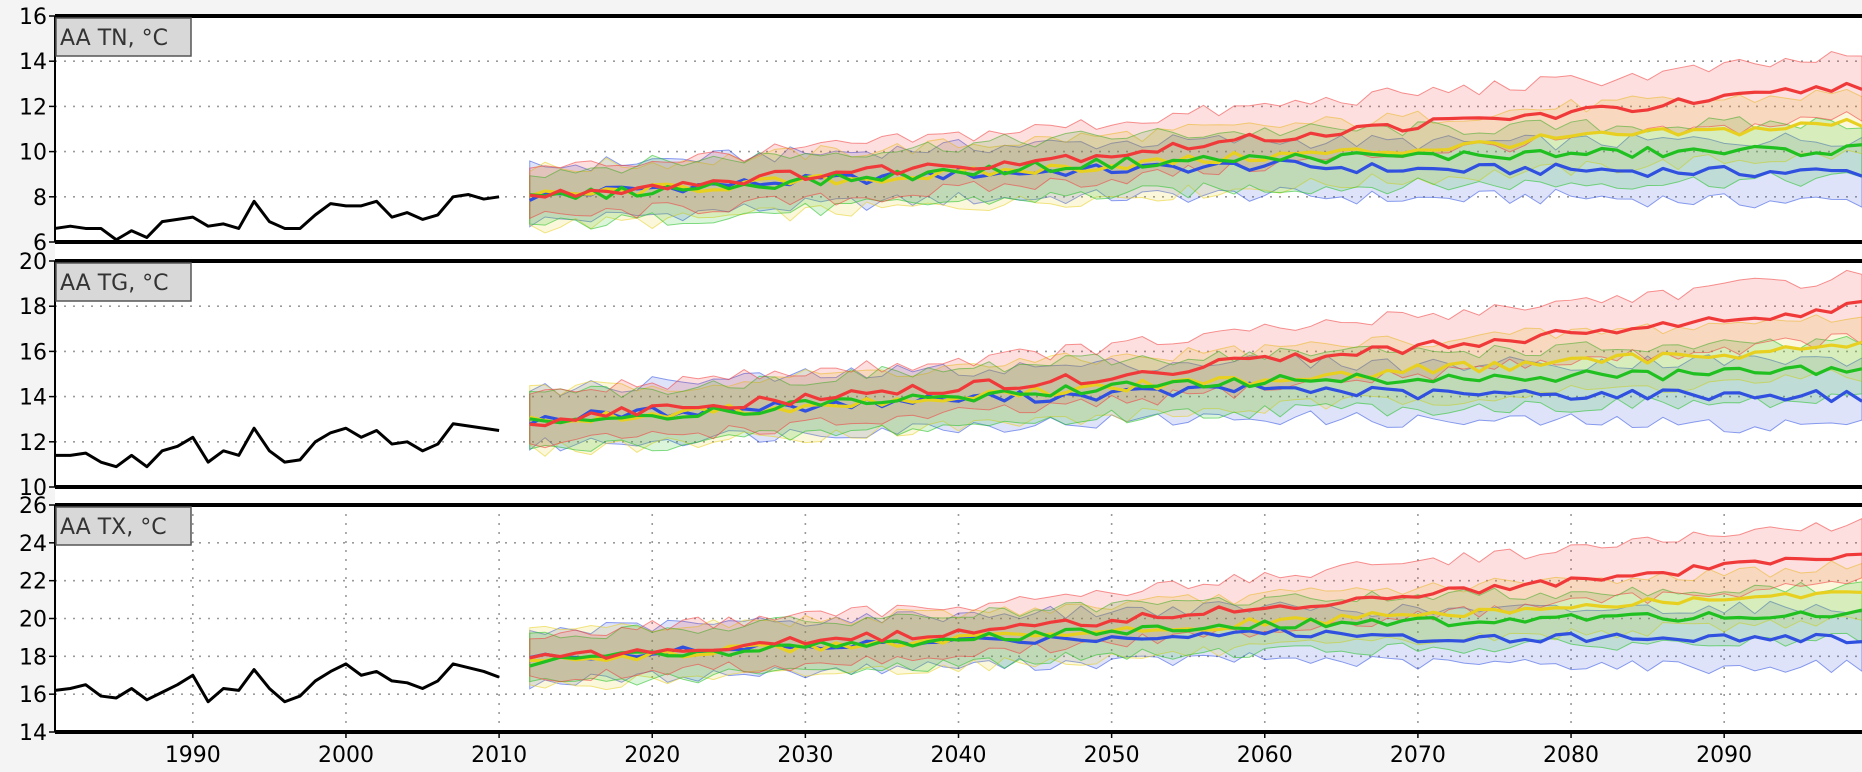  What do you see at coordinates (1418, 755) in the screenshot?
I see `x-tick-label: 2070` at bounding box center [1418, 755].